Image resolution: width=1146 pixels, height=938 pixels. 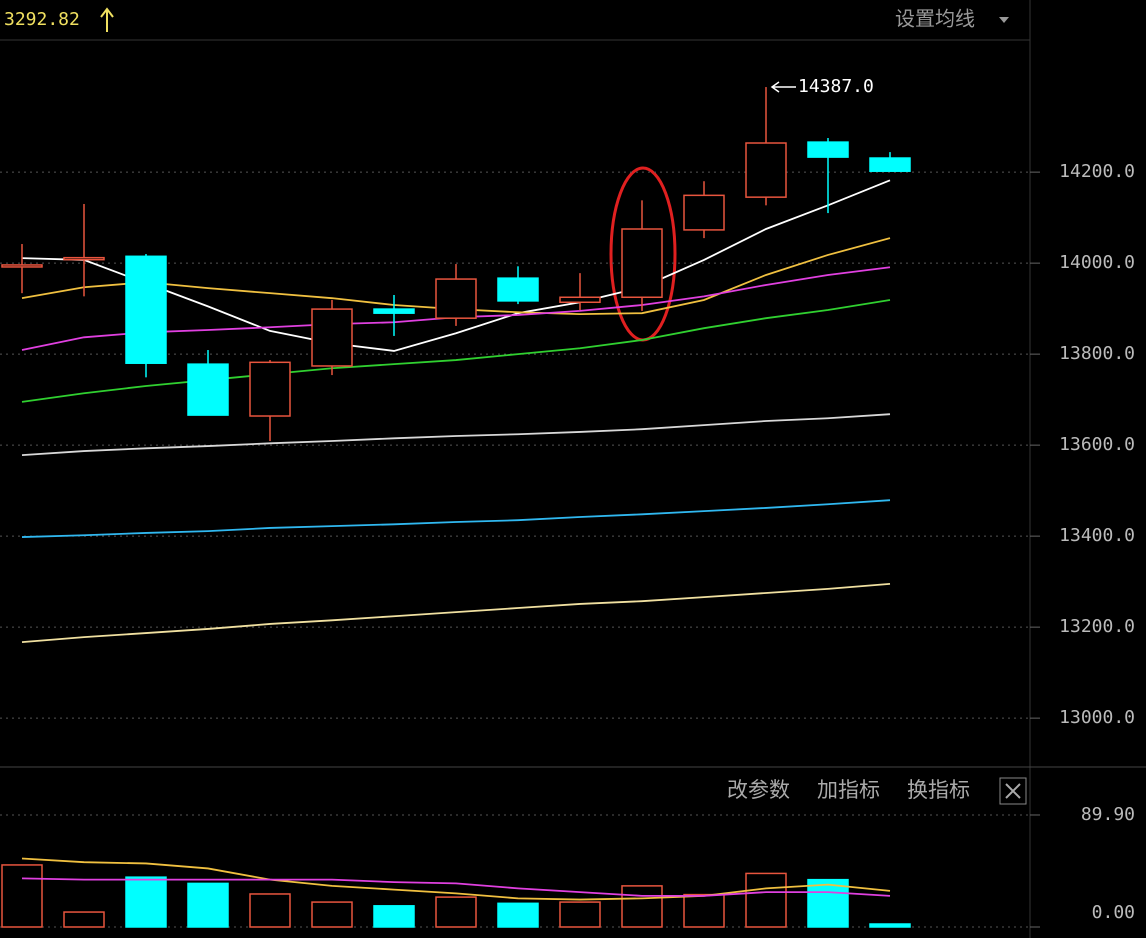 What do you see at coordinates (1097, 262) in the screenshot?
I see `y-tick-label: 14000.0` at bounding box center [1097, 262].